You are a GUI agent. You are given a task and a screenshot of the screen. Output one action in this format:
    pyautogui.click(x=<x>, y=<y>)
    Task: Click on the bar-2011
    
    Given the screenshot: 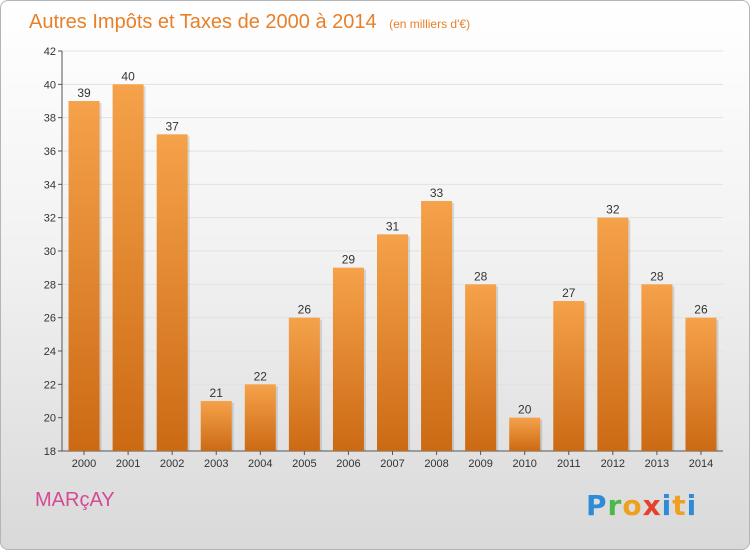 What is the action you would take?
    pyautogui.click(x=569, y=376)
    